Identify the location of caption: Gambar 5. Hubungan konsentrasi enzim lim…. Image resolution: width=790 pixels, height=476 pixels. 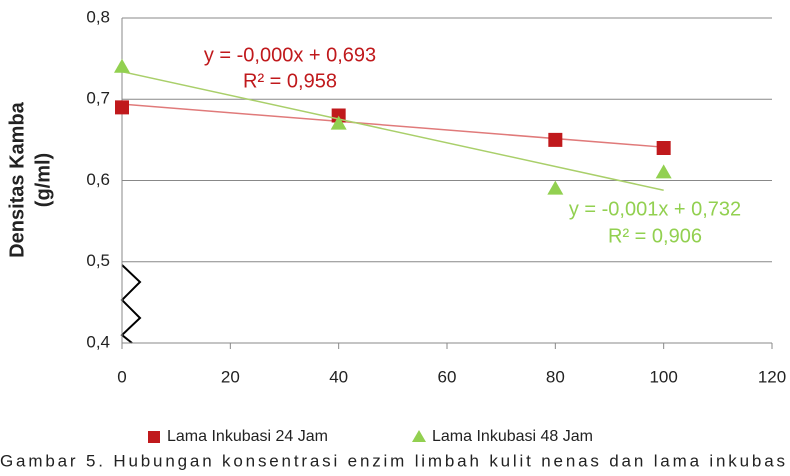
(392, 460).